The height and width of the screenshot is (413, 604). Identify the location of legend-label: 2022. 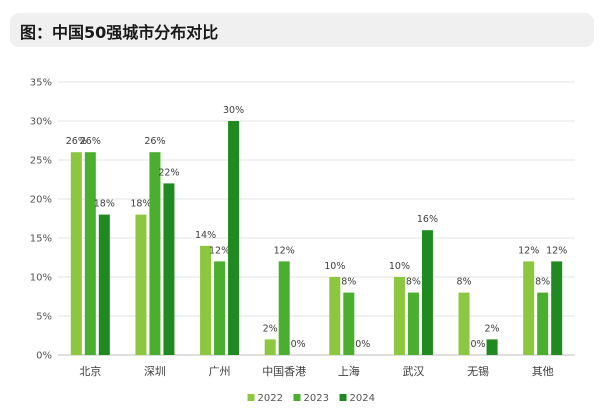
(270, 398).